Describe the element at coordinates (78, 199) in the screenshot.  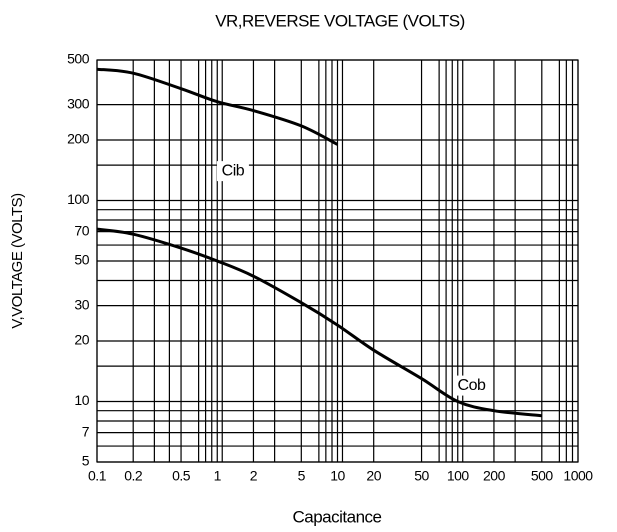
I see `y-tick-label: 100` at that location.